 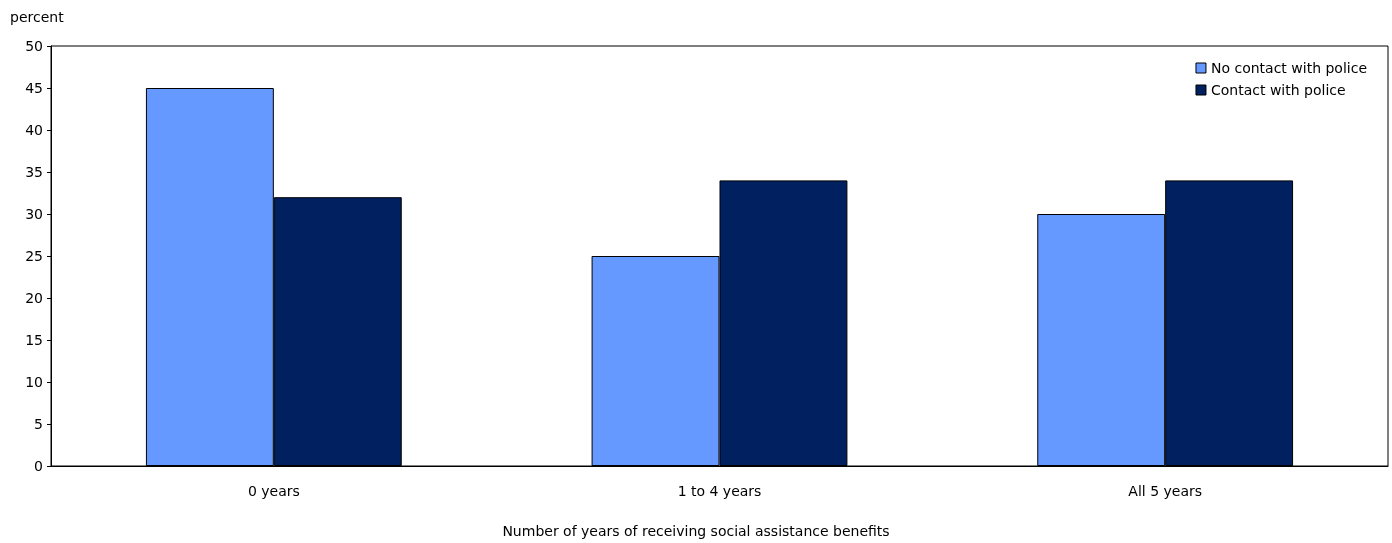 I want to click on x-axis-title: Number of years of receiving social assistance benefits, so click(x=696, y=531).